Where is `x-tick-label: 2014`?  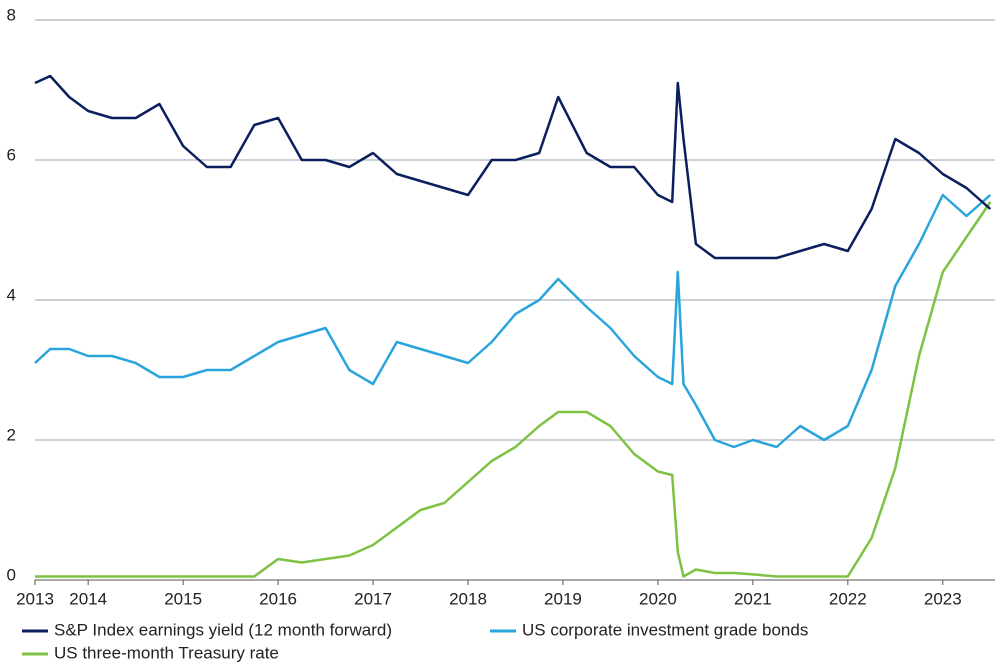
x-tick-label: 2014 is located at coordinates (88, 598).